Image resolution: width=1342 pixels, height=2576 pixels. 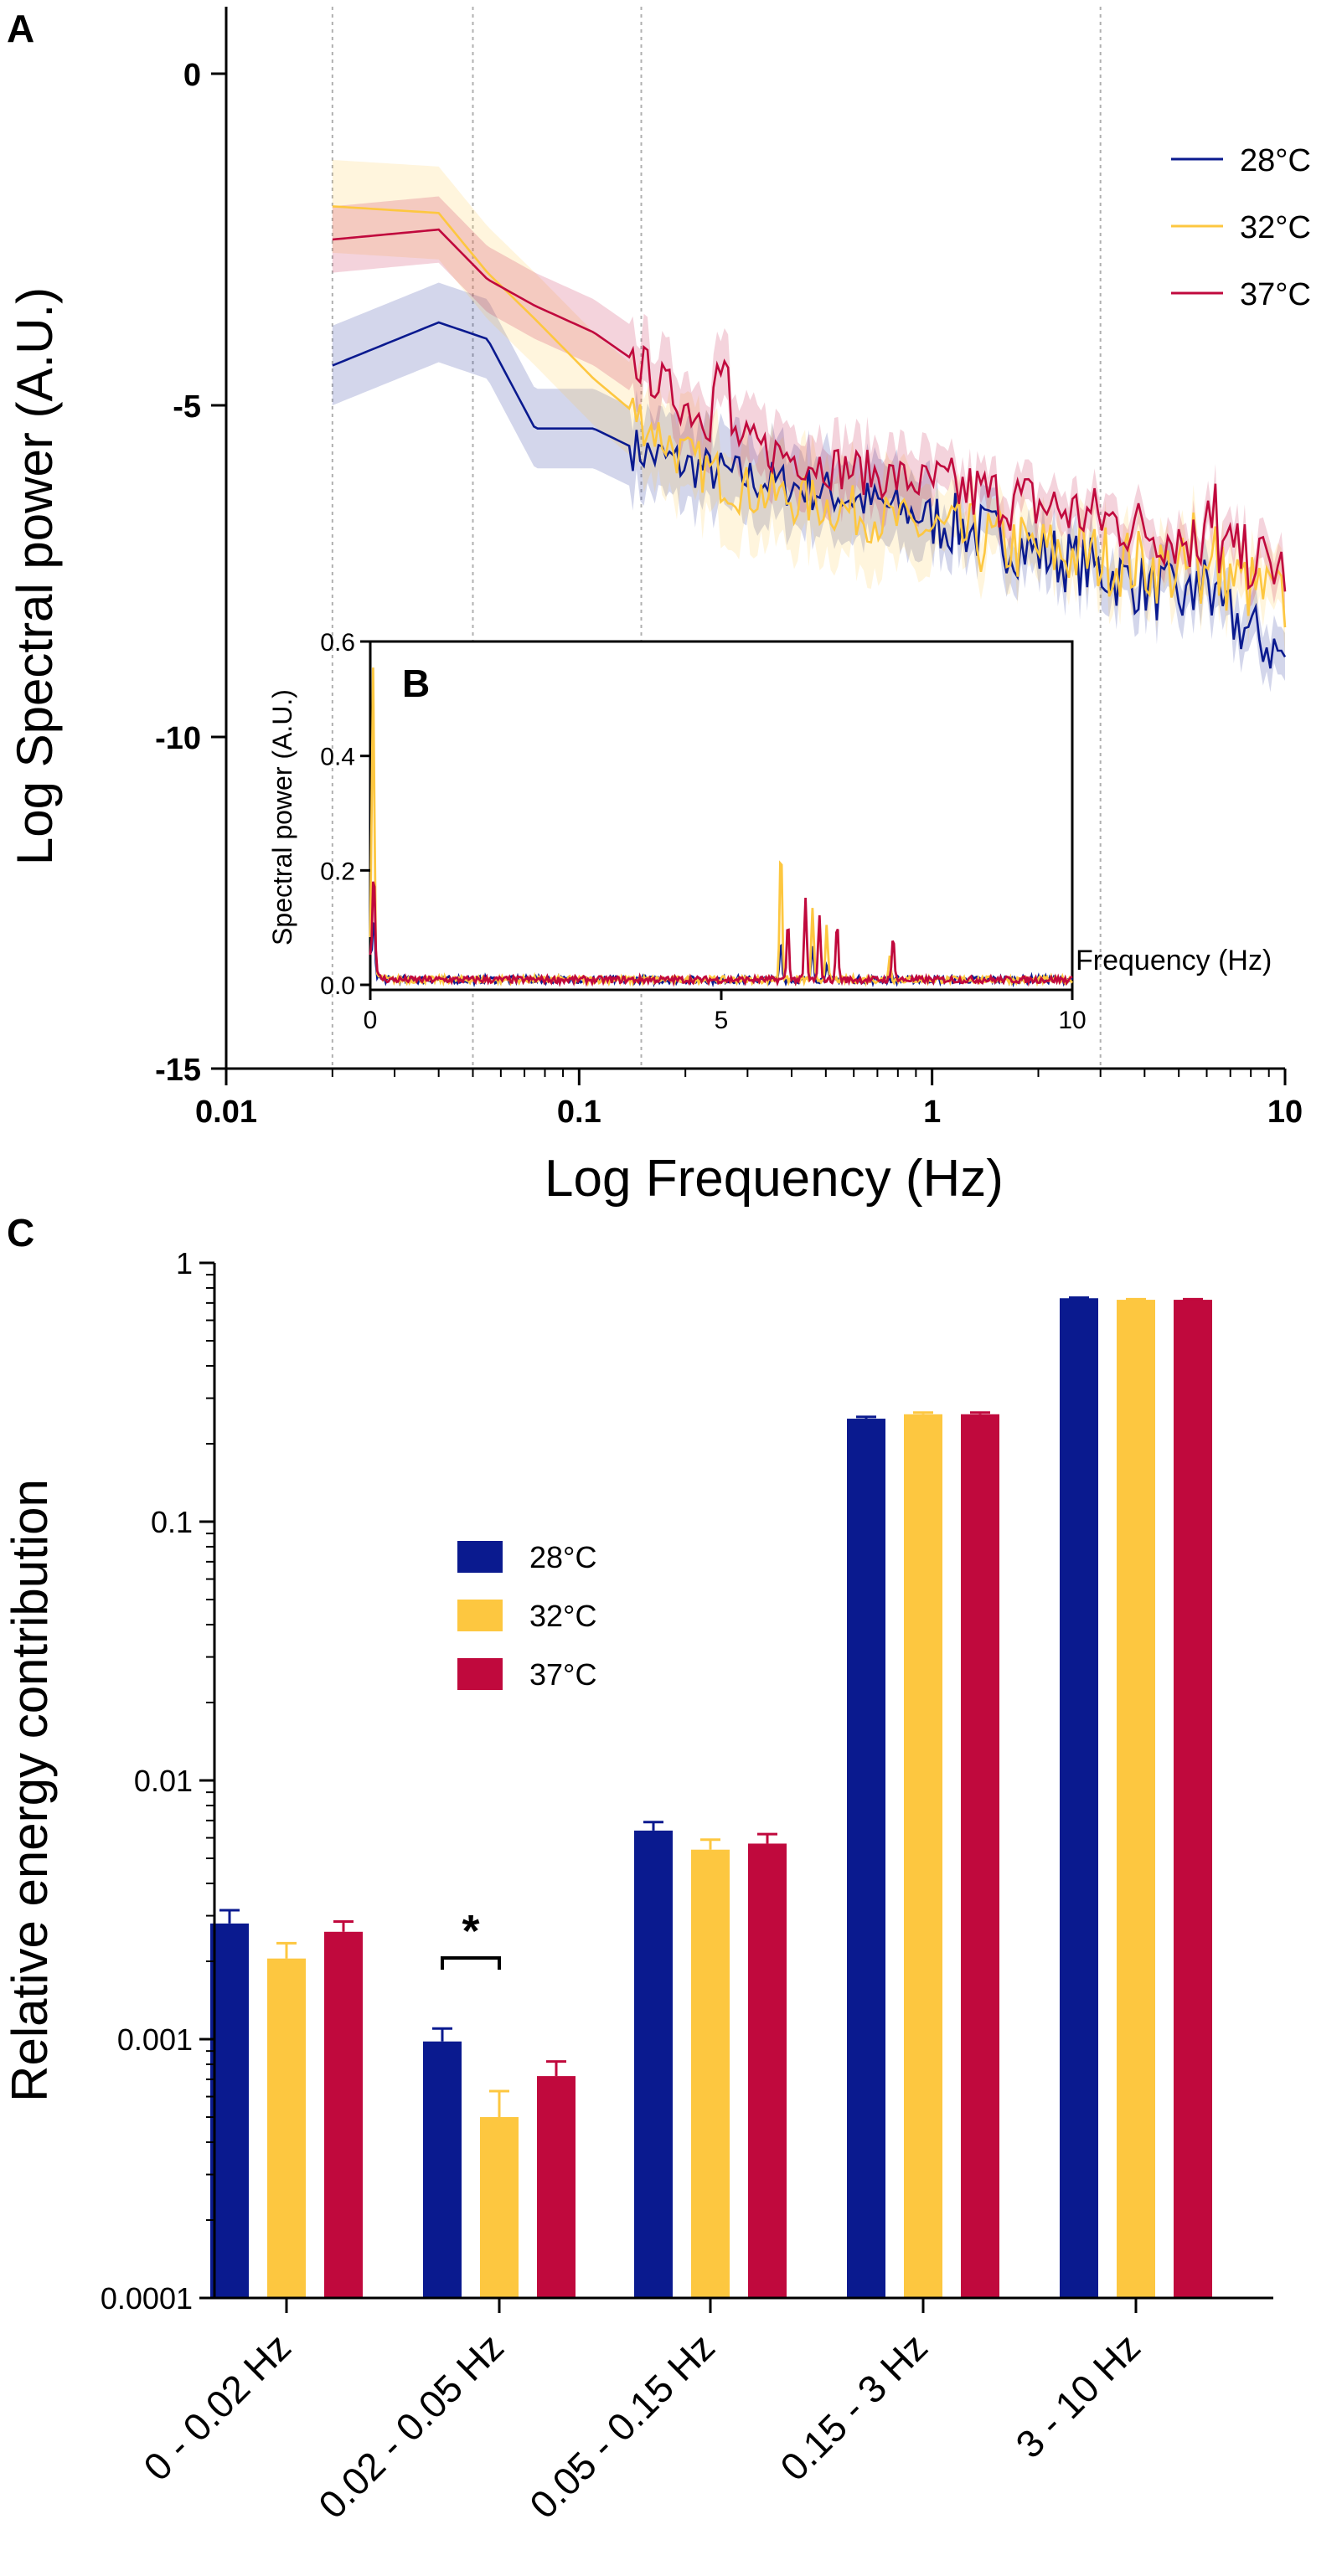 What do you see at coordinates (416, 683) in the screenshot?
I see `panel-label-b: B` at bounding box center [416, 683].